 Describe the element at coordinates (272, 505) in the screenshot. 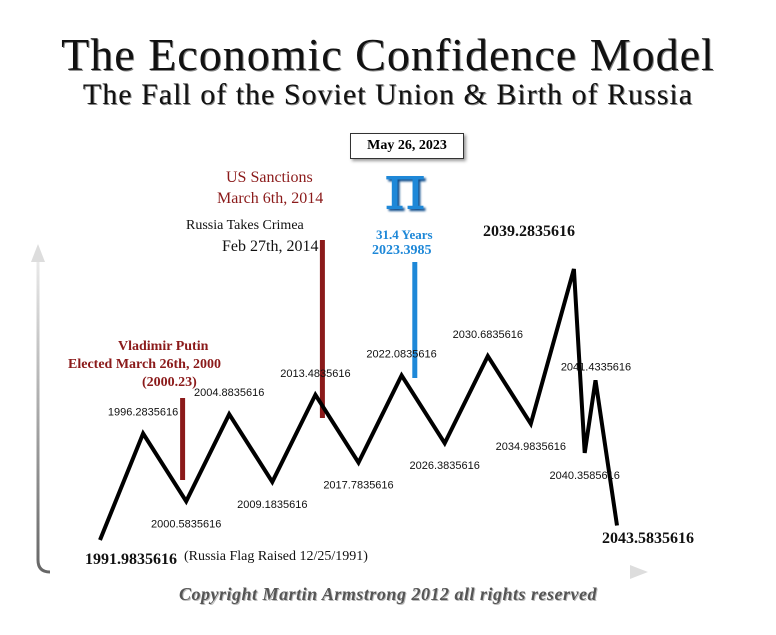

I see `point-label: 2009.1835616` at that location.